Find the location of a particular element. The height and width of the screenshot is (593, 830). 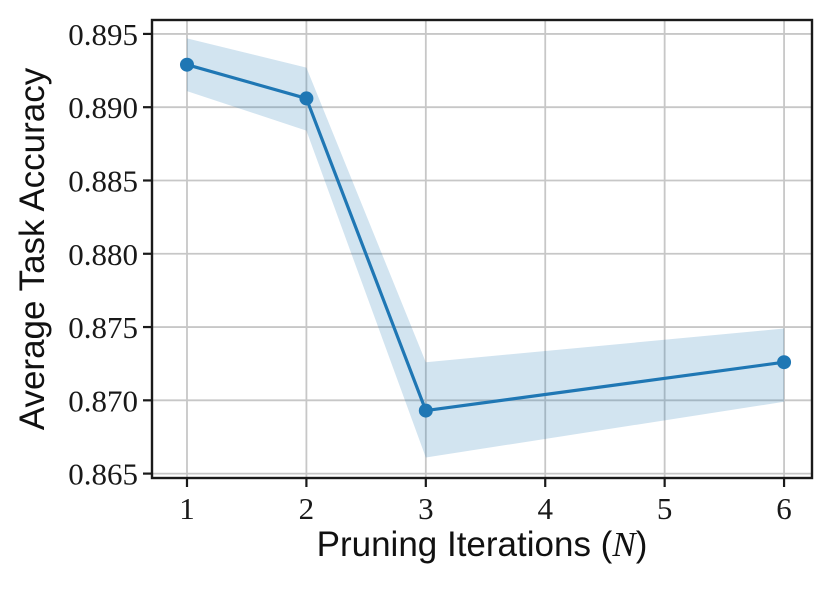

x-tick-label: 6 is located at coordinates (784, 508).